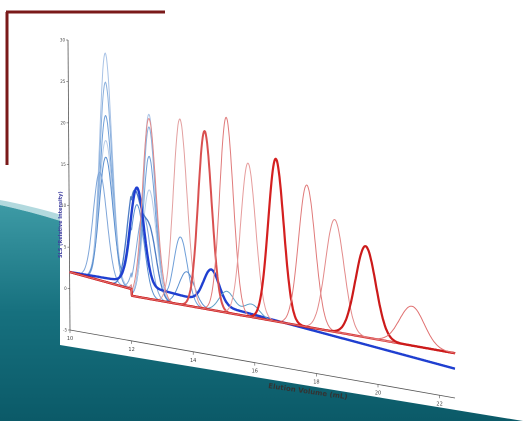  What do you see at coordinates (439, 404) in the screenshot?
I see `x-tick-label: 22` at bounding box center [439, 404].